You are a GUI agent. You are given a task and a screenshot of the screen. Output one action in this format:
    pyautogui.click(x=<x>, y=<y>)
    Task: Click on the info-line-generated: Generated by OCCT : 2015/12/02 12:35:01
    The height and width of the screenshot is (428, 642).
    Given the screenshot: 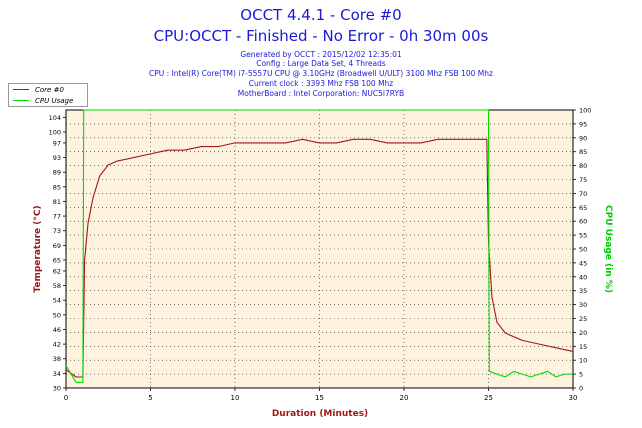 What is the action you would take?
    pyautogui.click(x=321, y=54)
    